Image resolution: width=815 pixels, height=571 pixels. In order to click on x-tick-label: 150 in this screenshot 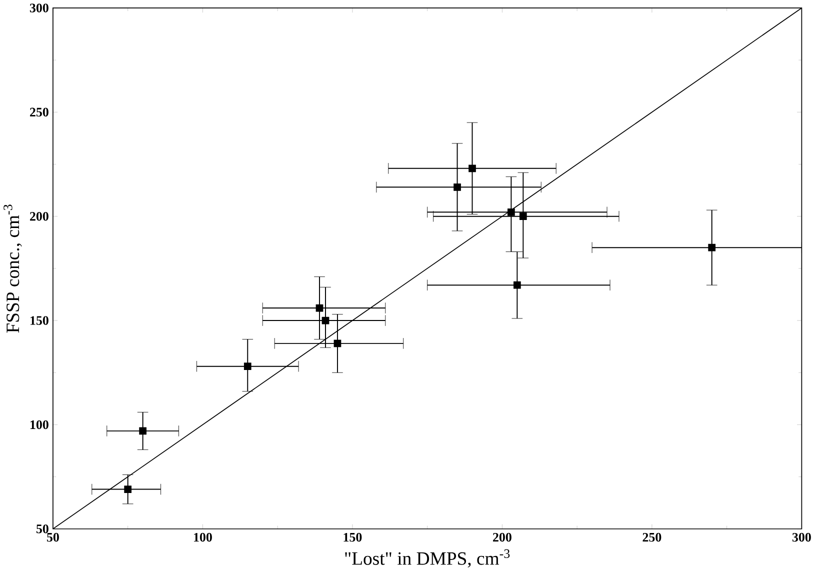, I will do `click(353, 537)`.